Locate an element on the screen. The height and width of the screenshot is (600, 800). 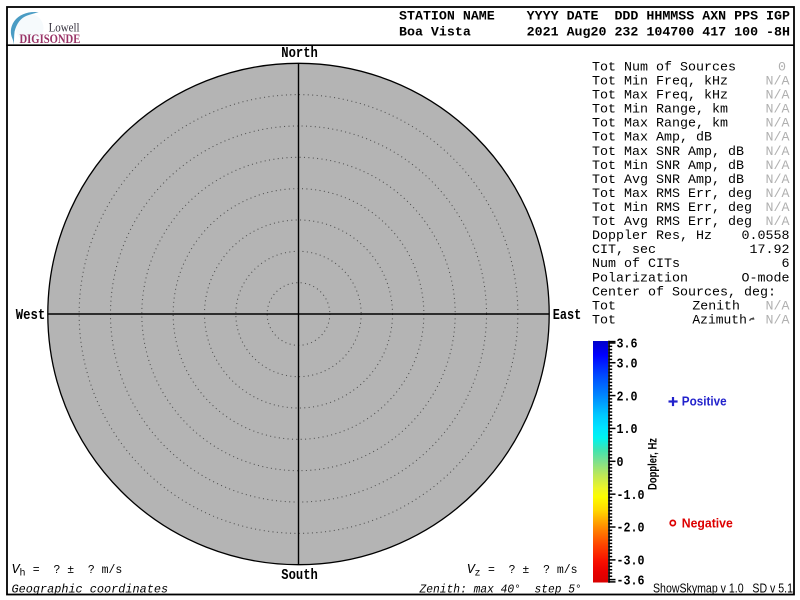
svg-text: West is located at coordinates (31, 316).